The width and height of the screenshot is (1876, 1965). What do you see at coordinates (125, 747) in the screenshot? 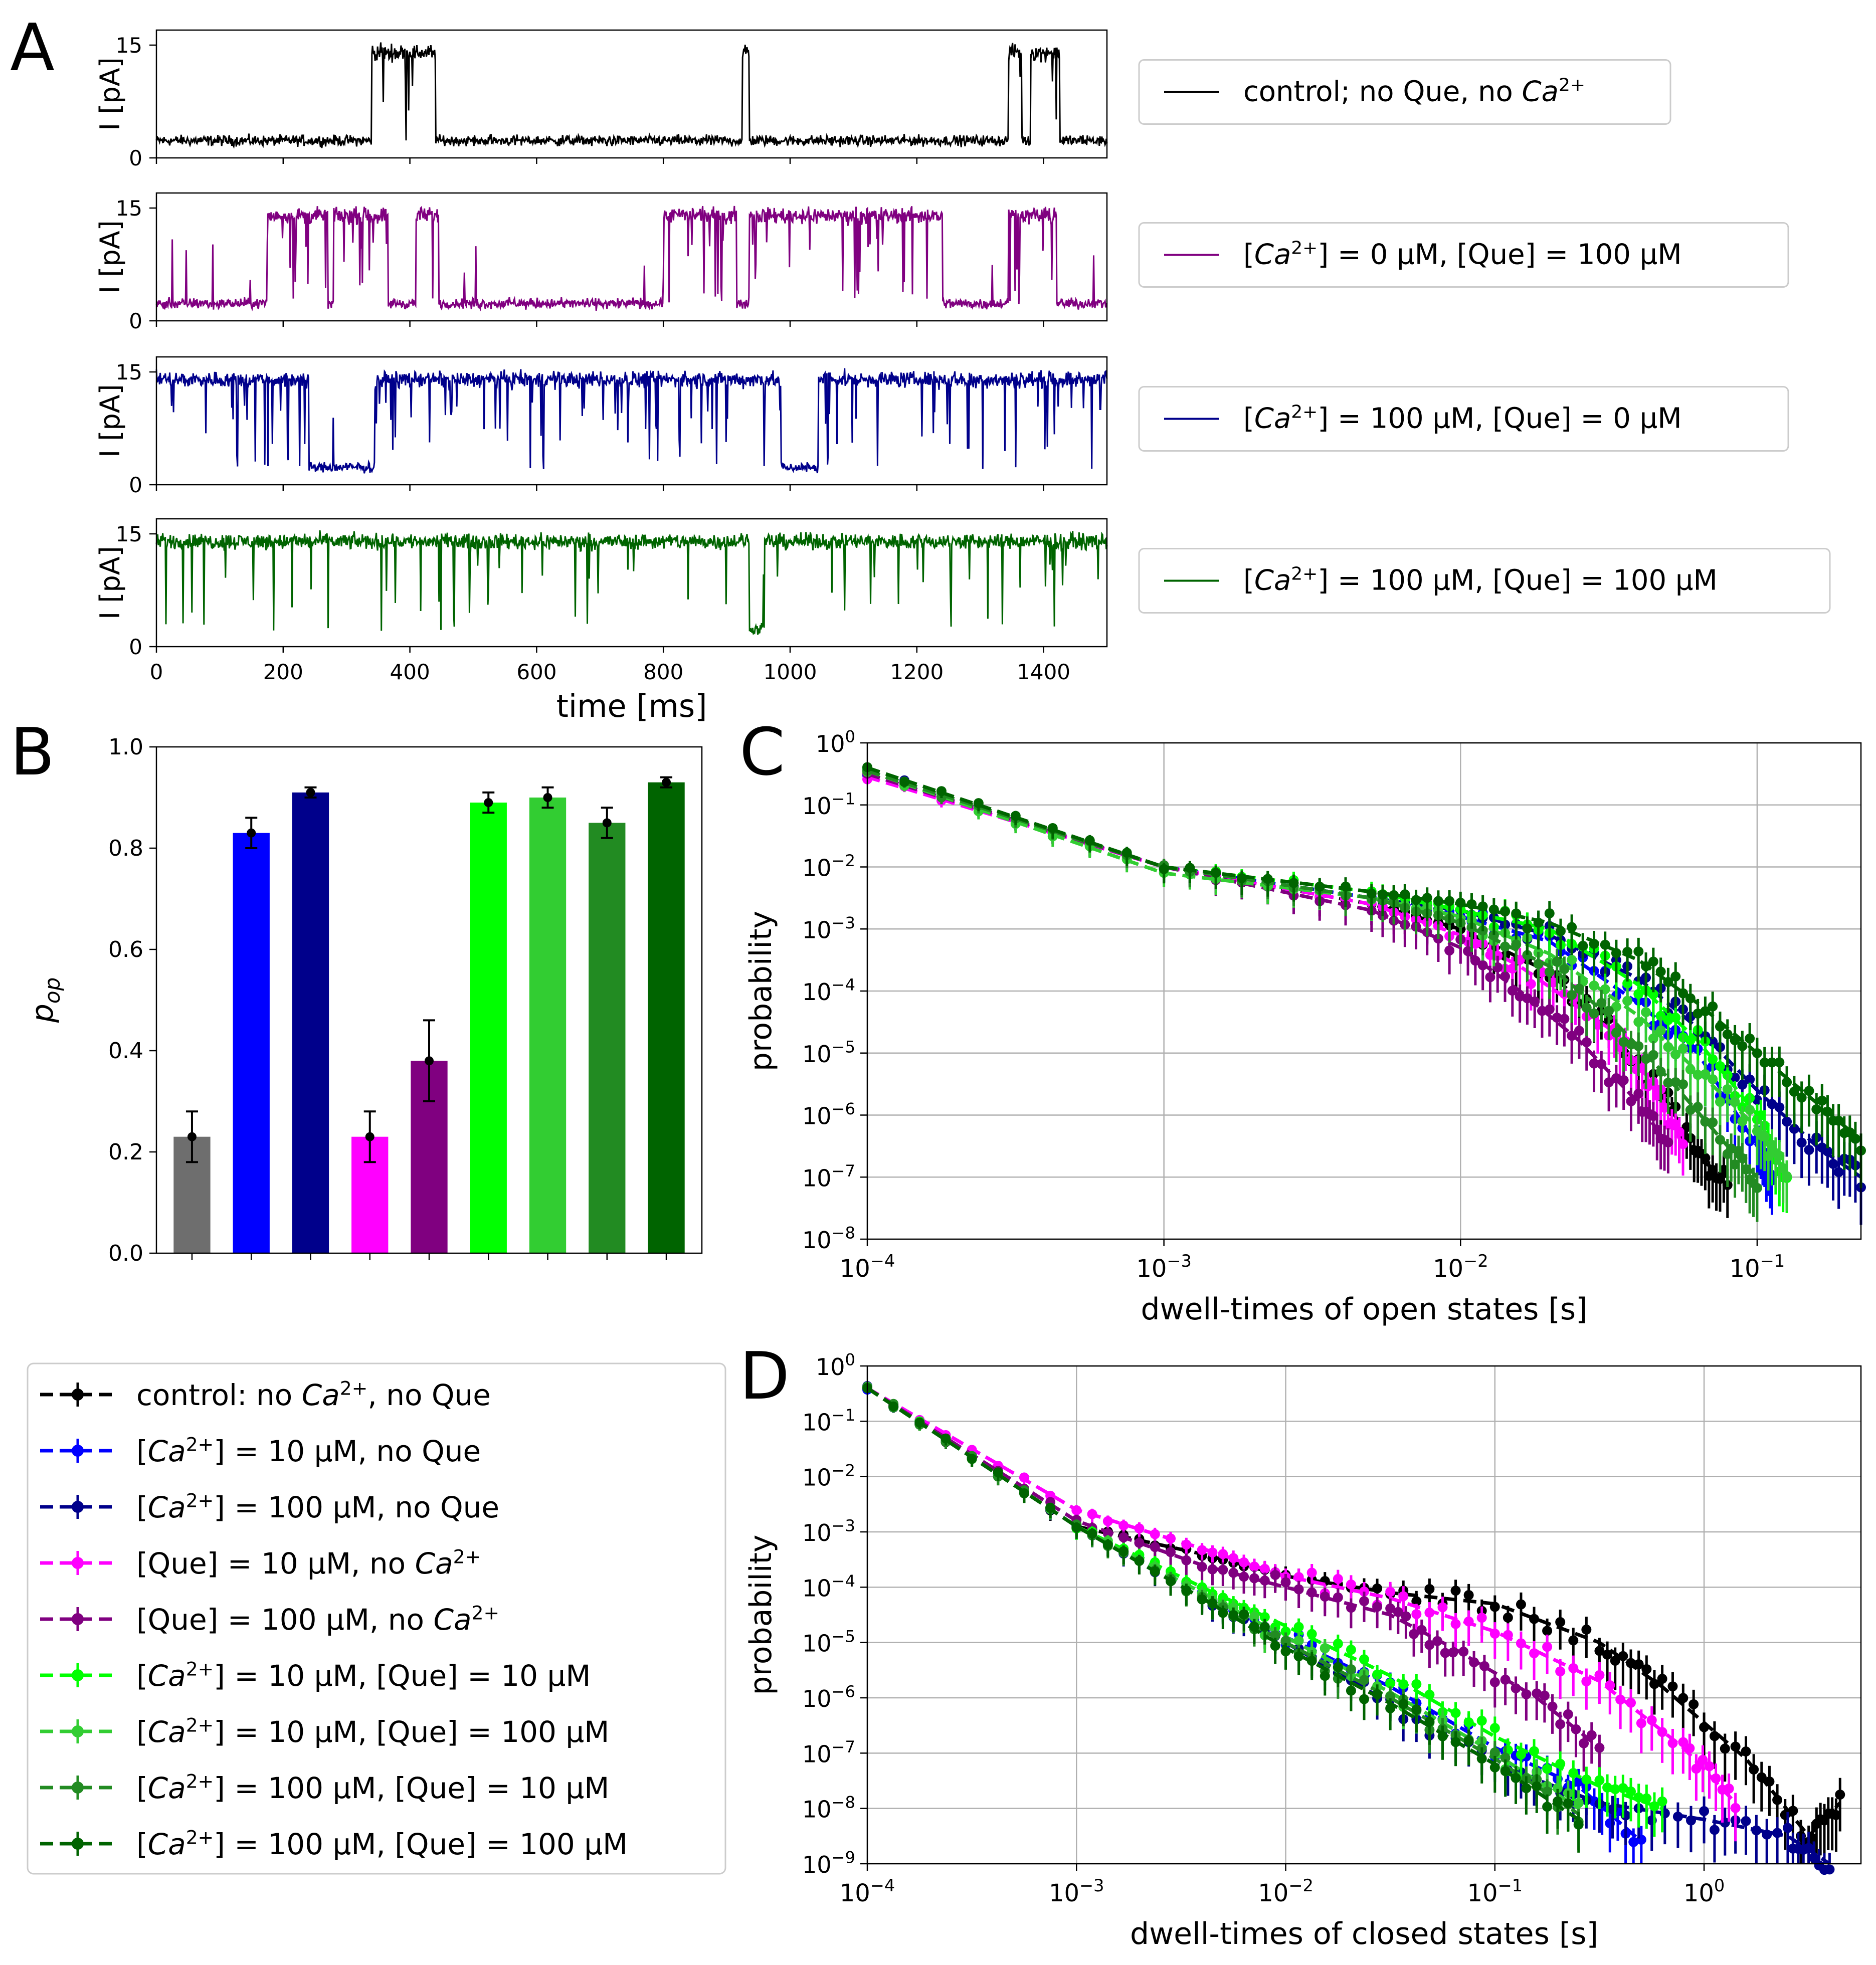
I see `y-tick-label: 1.0` at bounding box center [125, 747].